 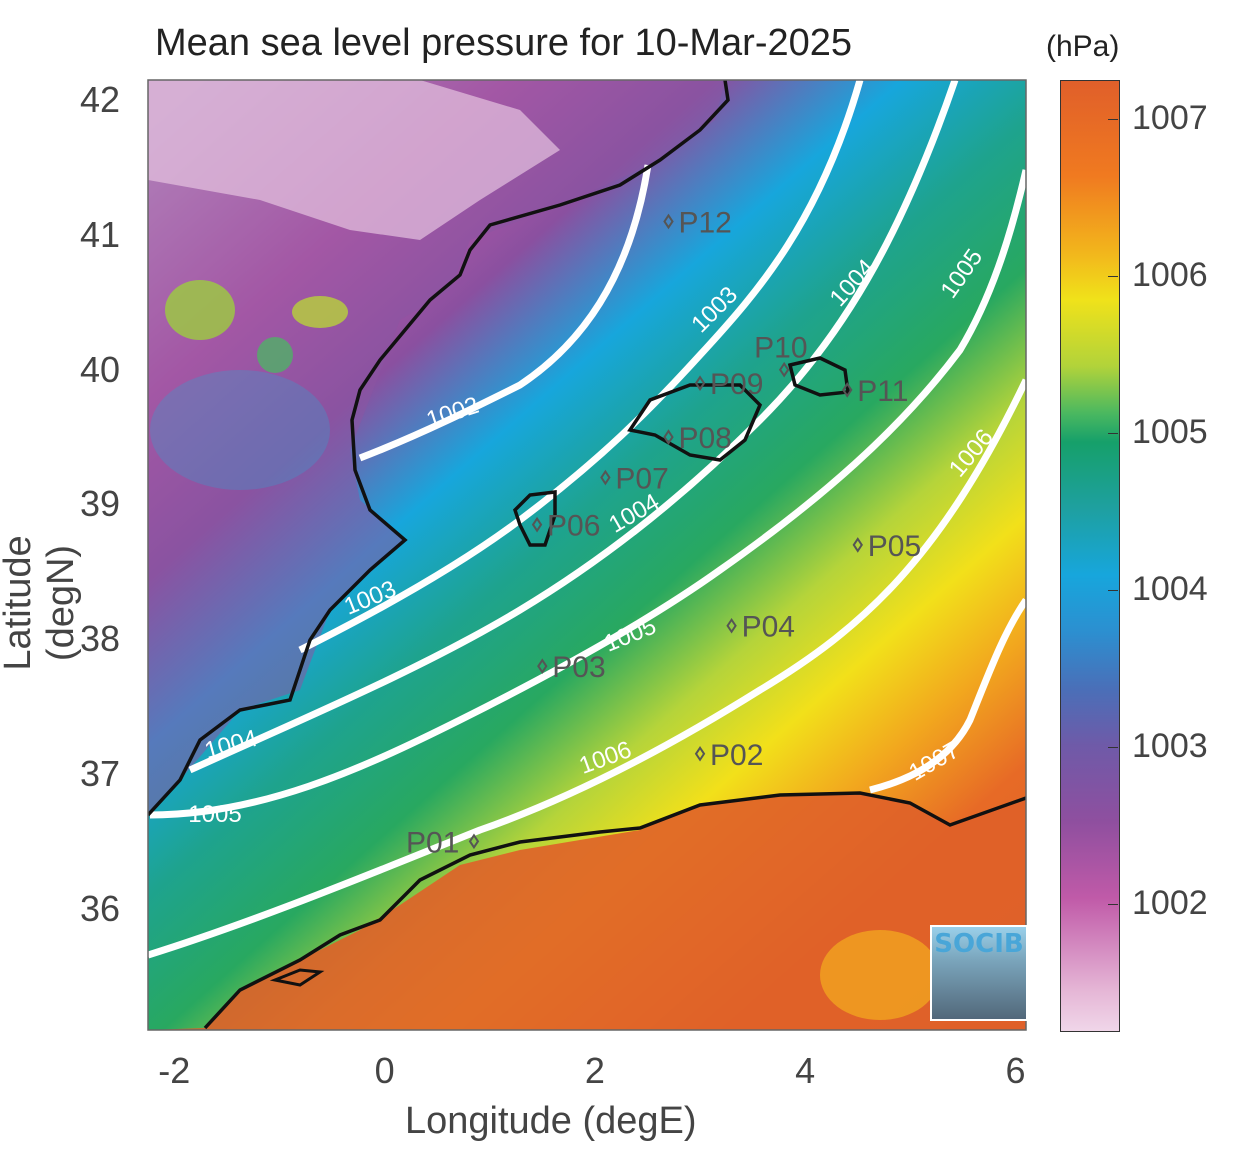 I want to click on x-tick-label: 6, so click(x=1015, y=1070).